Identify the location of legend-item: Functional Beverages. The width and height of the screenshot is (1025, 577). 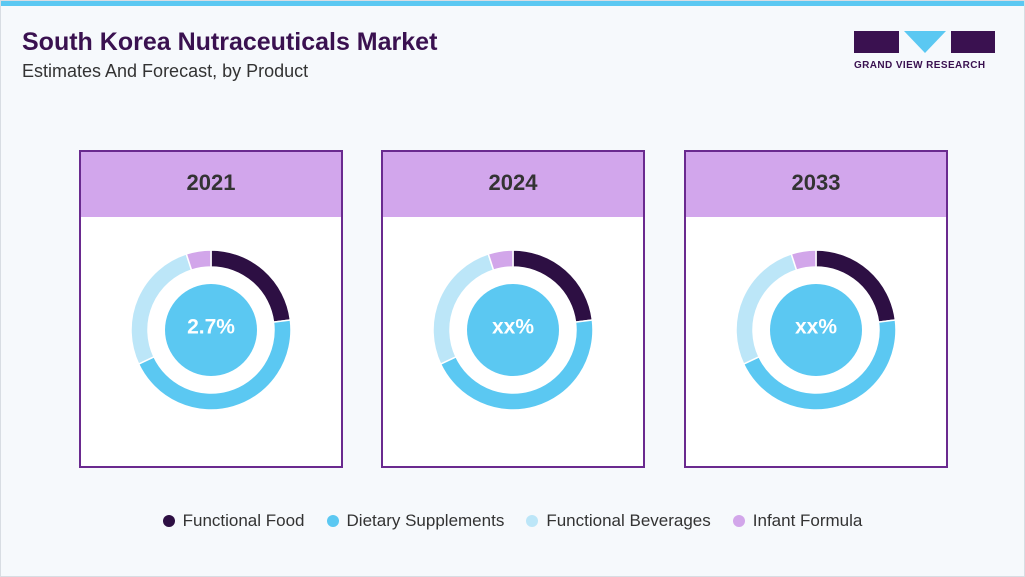
(618, 521).